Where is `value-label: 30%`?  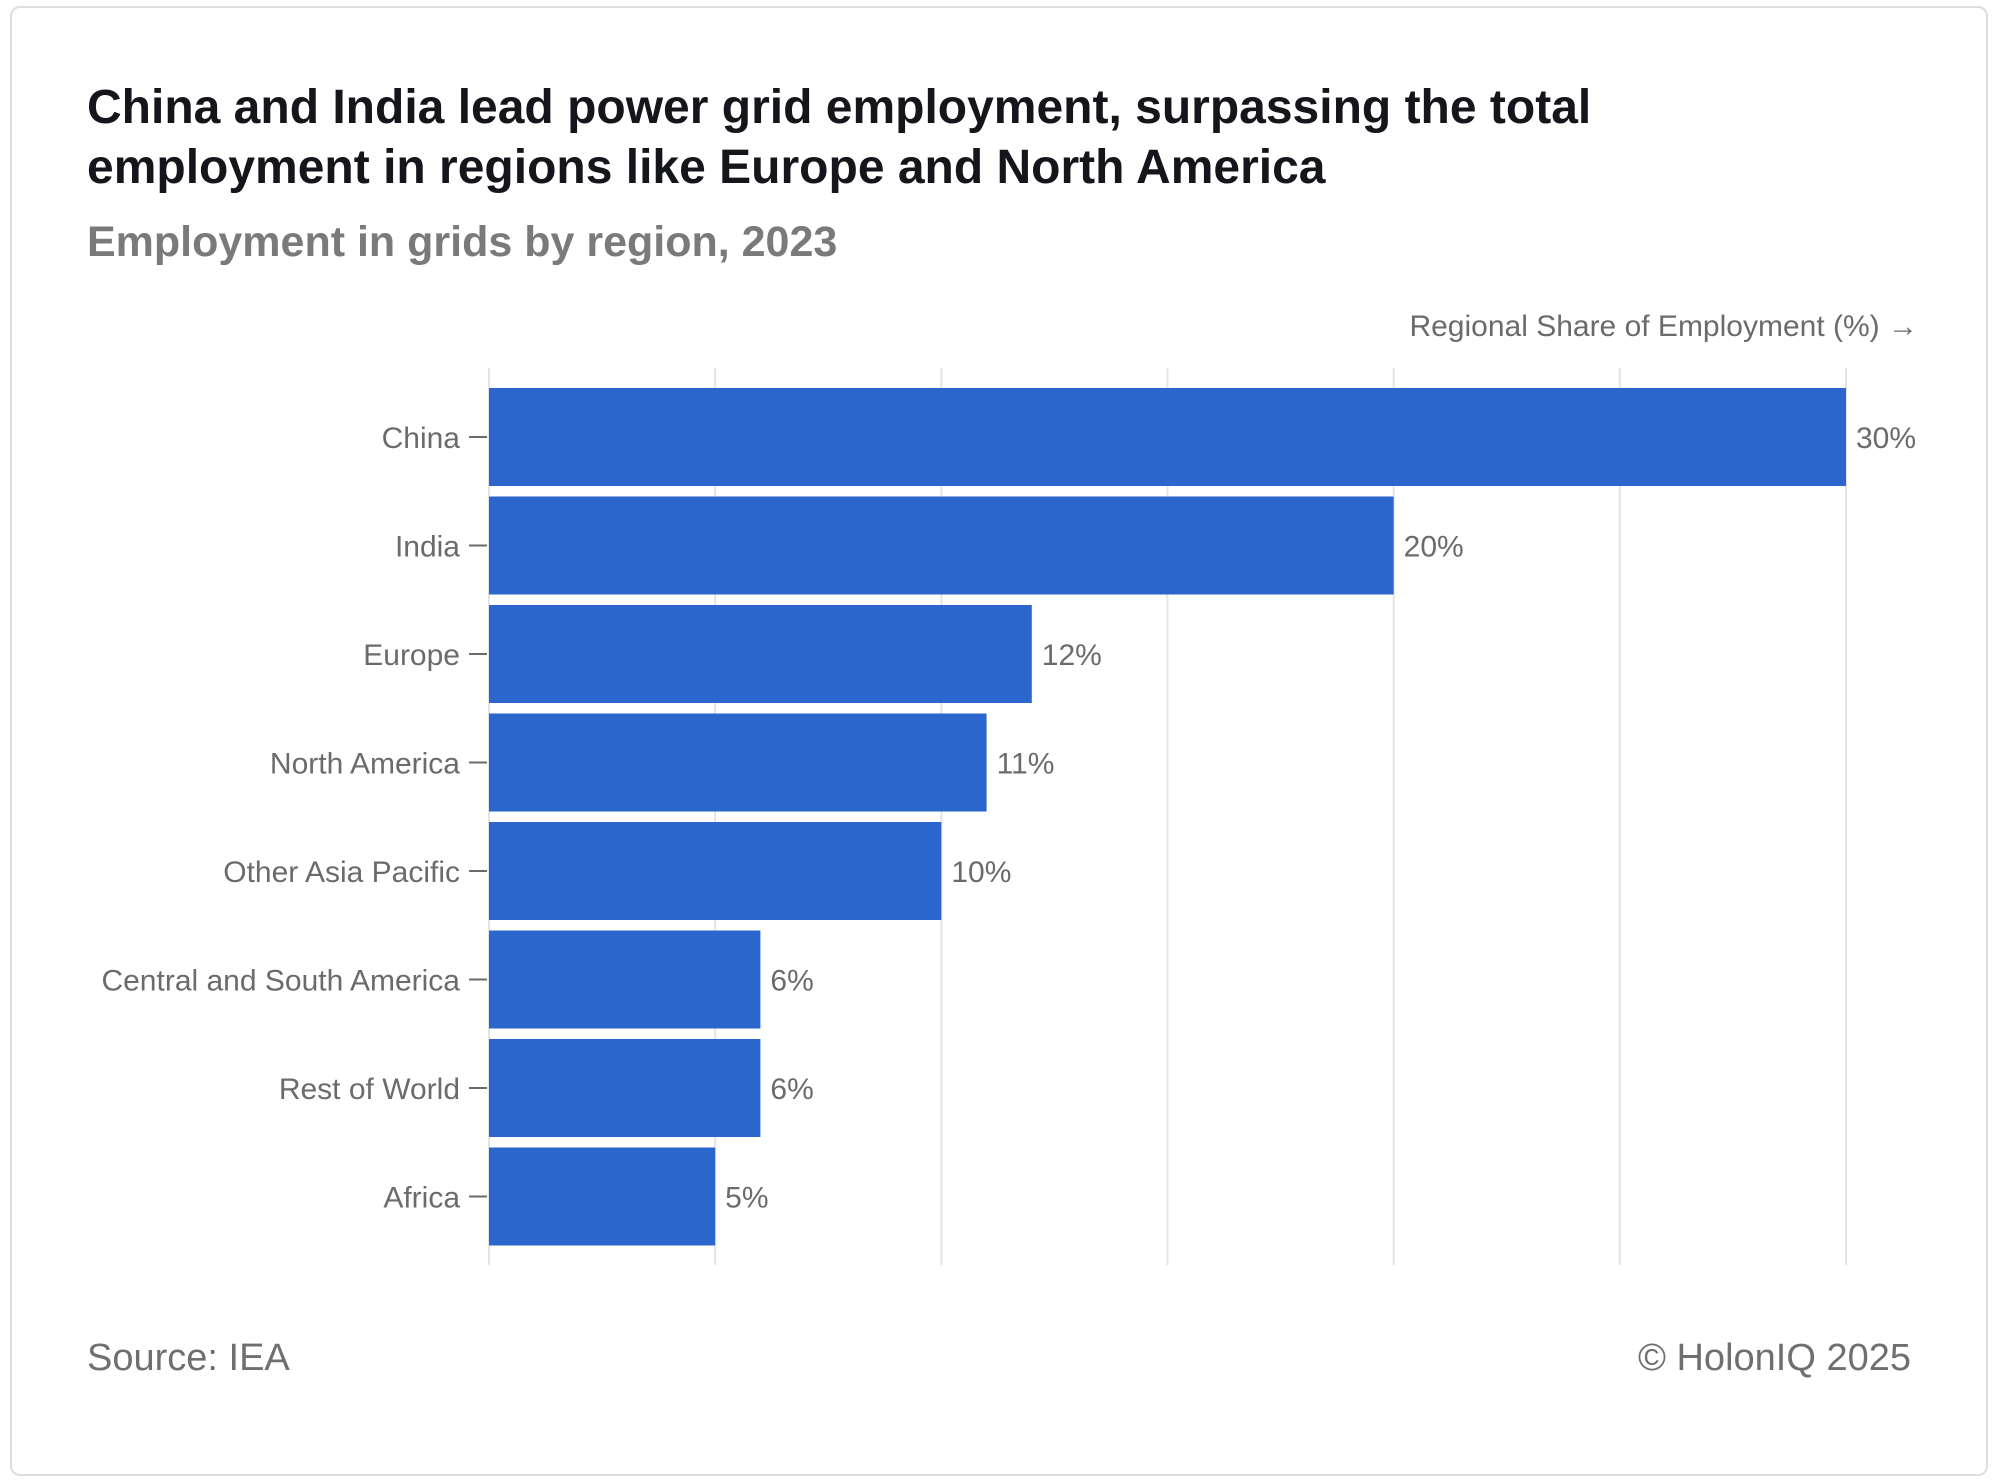
value-label: 30% is located at coordinates (1886, 438).